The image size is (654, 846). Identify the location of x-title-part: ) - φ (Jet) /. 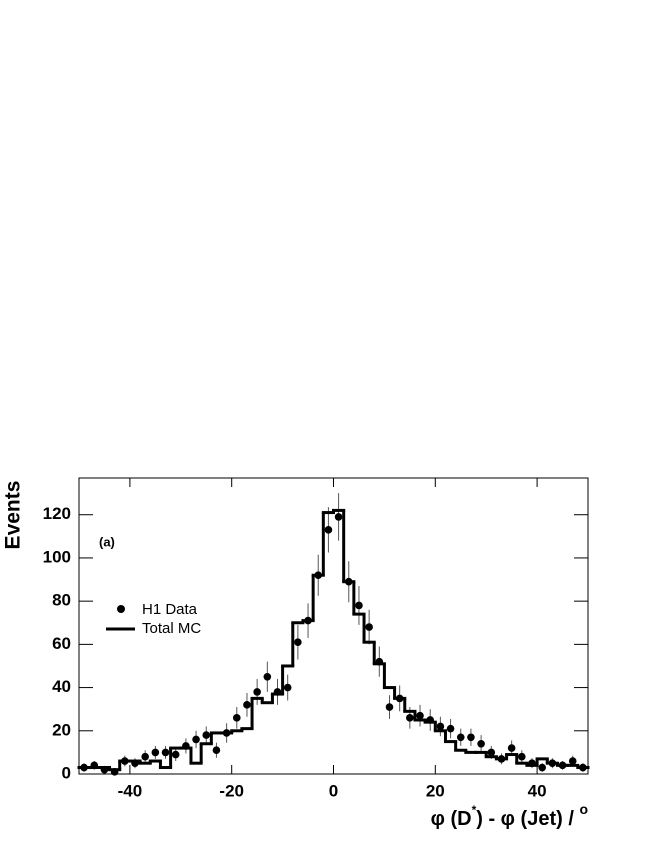
(527, 819).